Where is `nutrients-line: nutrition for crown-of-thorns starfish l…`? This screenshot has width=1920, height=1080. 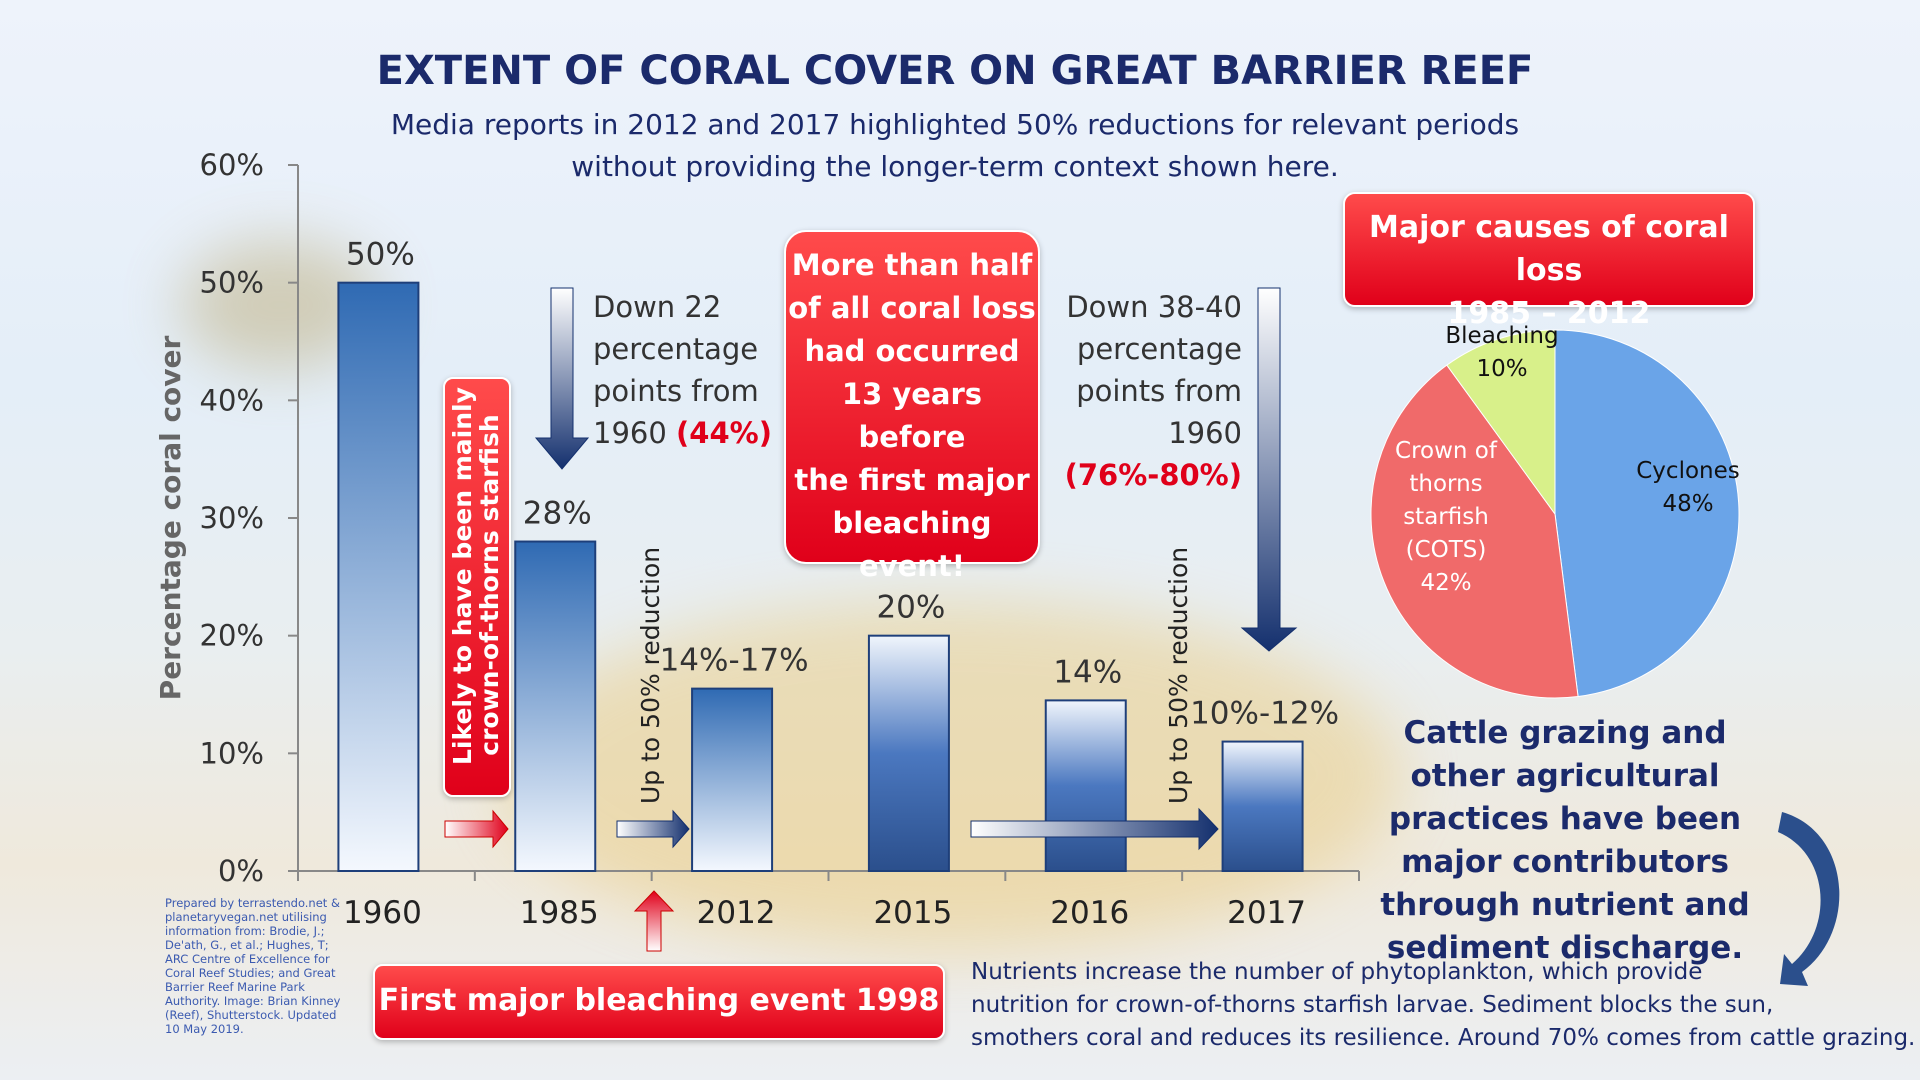
nutrients-line: nutrition for crown-of-thorns starfish l… is located at coordinates (1372, 1005).